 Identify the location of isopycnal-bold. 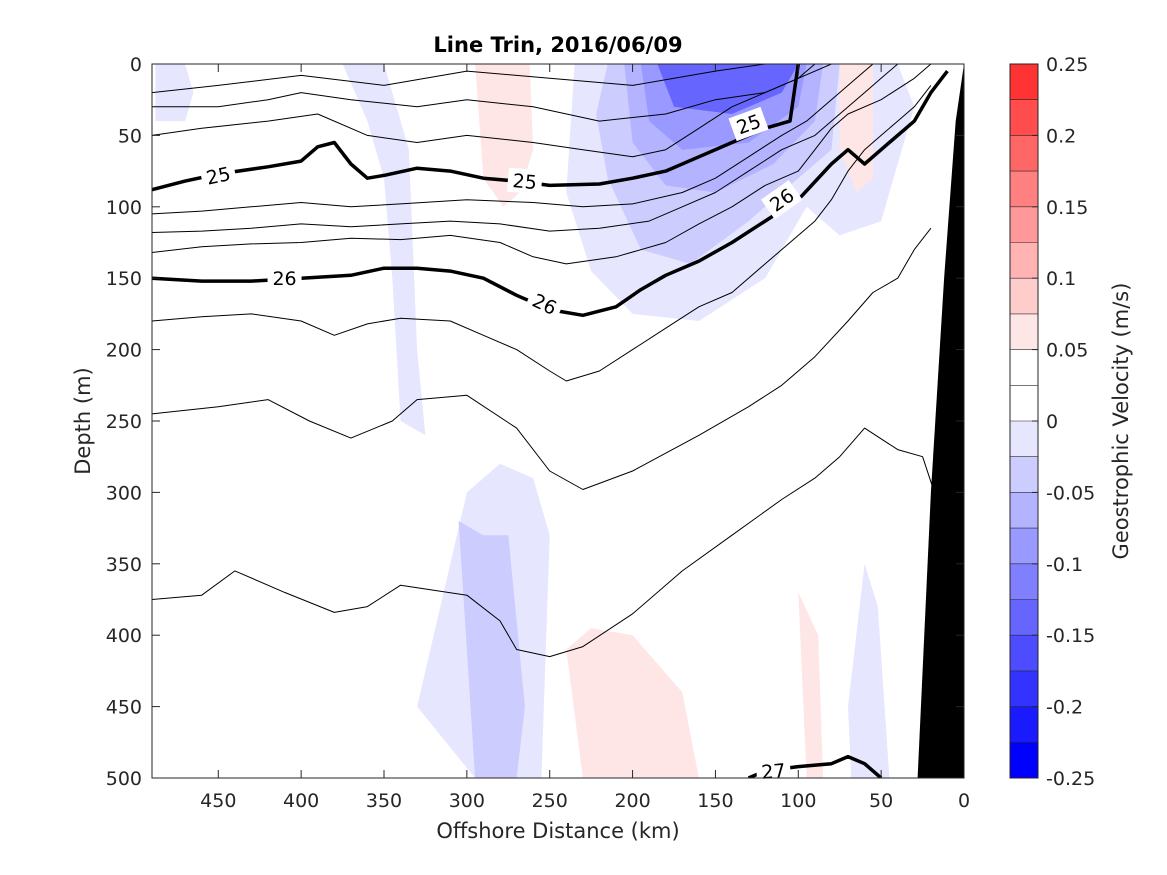
(476, 128).